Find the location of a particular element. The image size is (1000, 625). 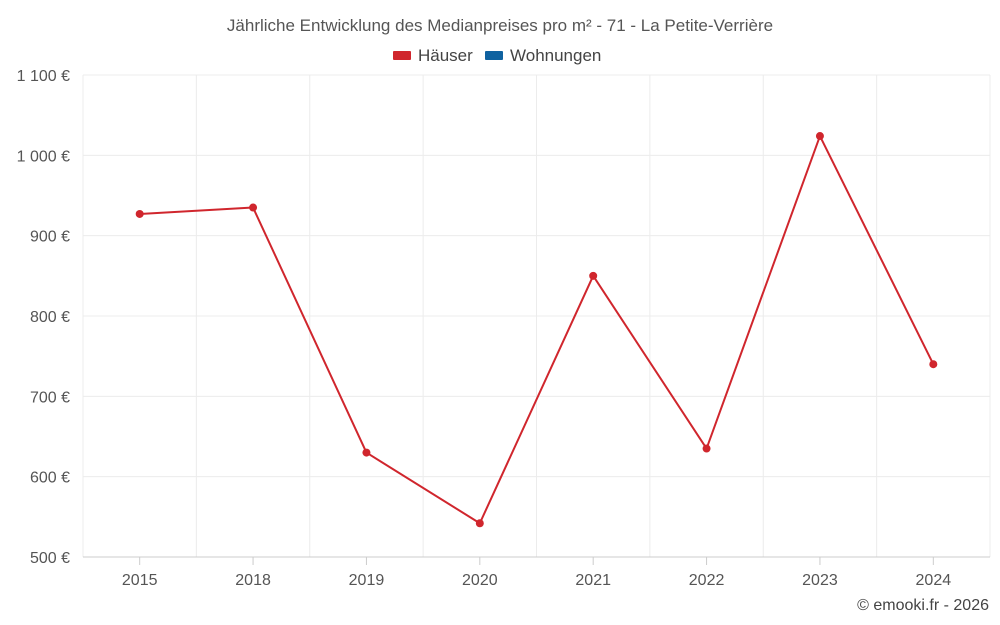

data-point-2015 is located at coordinates (139, 213).